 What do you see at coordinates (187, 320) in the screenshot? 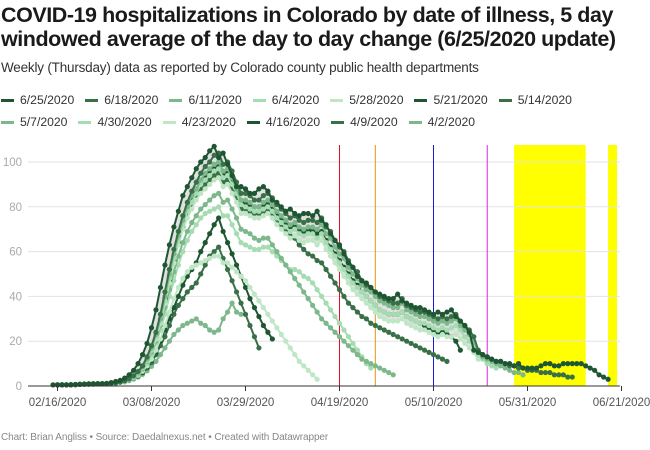
I see `series-4-23-2020` at bounding box center [187, 320].